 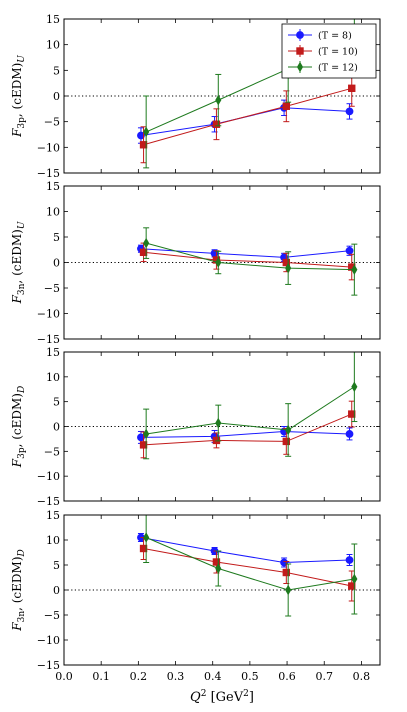 What do you see at coordinates (324, 676) in the screenshot?
I see `x-tick-label: 0.7` at bounding box center [324, 676].